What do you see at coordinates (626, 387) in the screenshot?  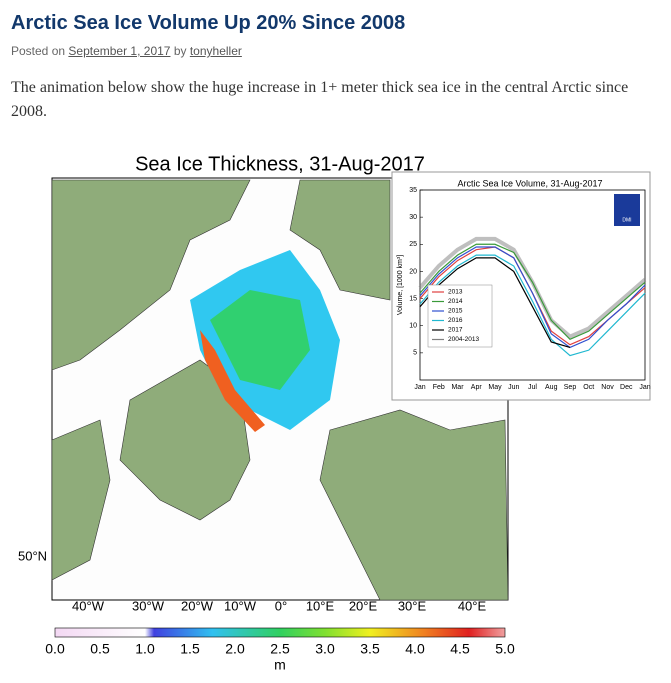 I see `inset-xtick: Dec` at bounding box center [626, 387].